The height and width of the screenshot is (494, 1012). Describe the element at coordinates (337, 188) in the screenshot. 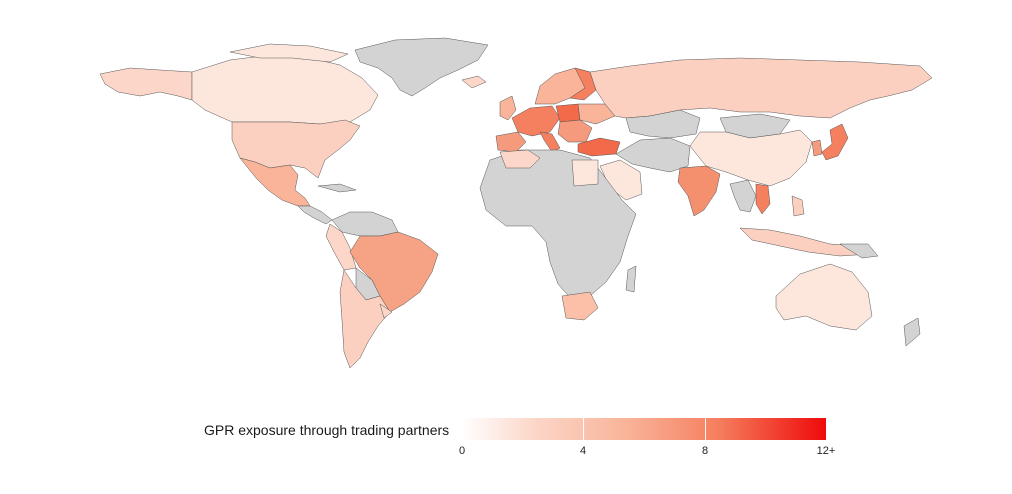

I see `region-caribbean` at that location.